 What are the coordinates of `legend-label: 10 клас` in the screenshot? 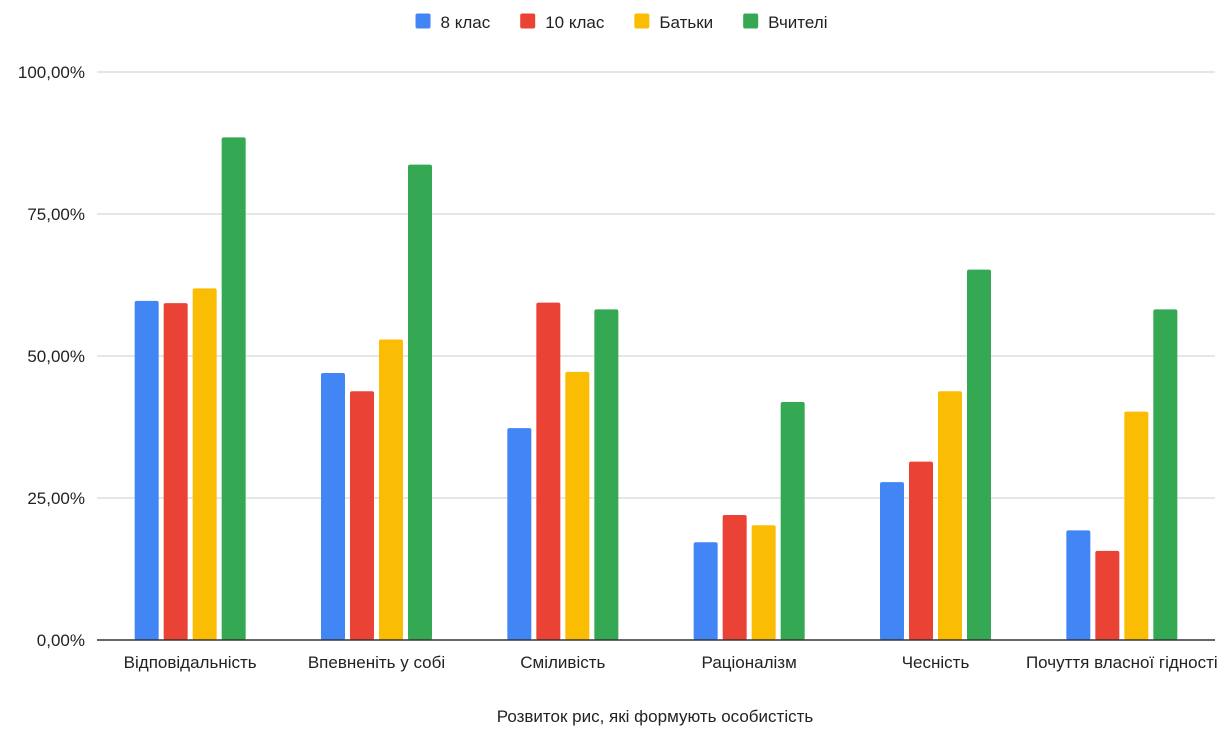 It's located at (575, 22).